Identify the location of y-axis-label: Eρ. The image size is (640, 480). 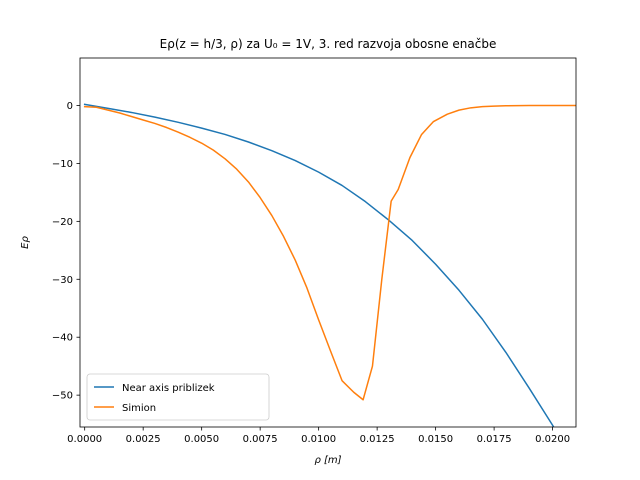
(25, 242).